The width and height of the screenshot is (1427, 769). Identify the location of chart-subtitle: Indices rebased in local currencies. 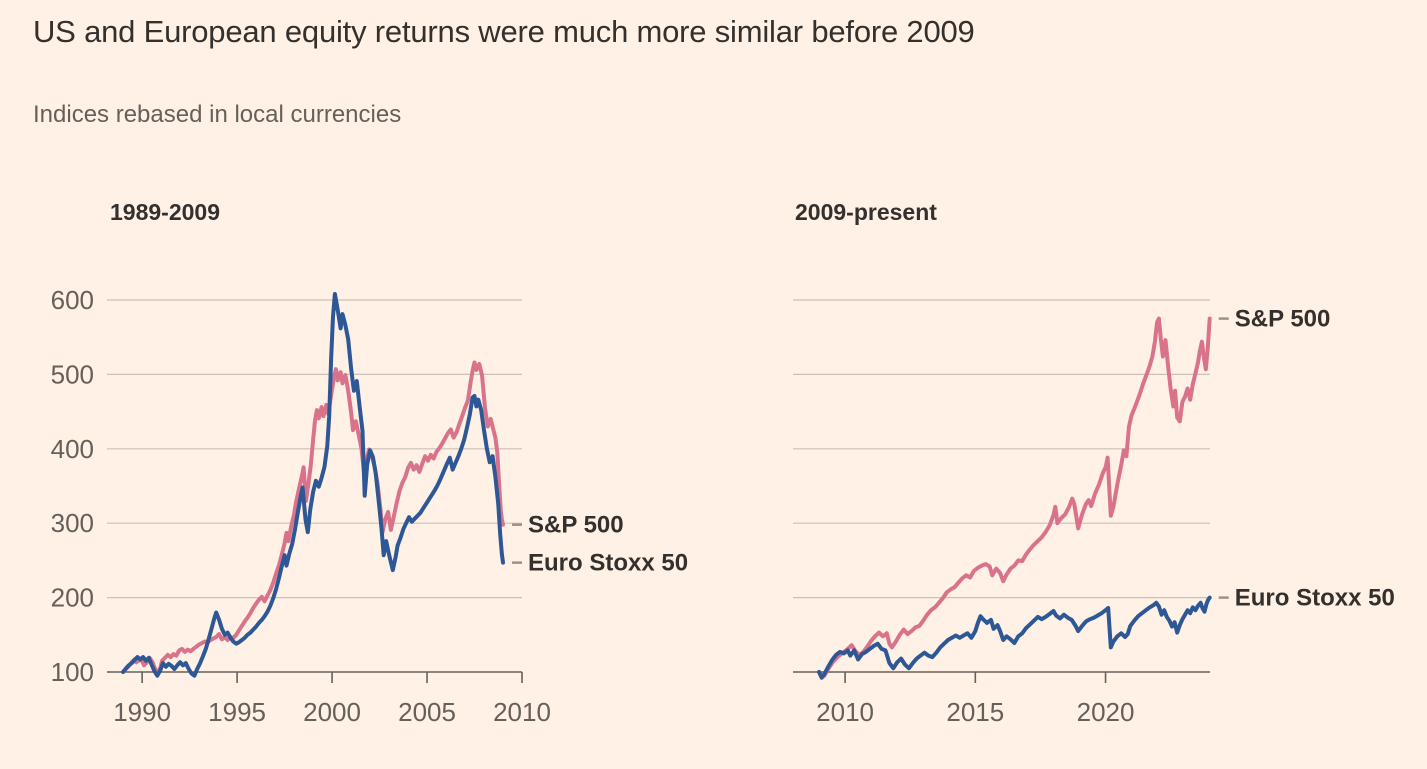
(217, 114).